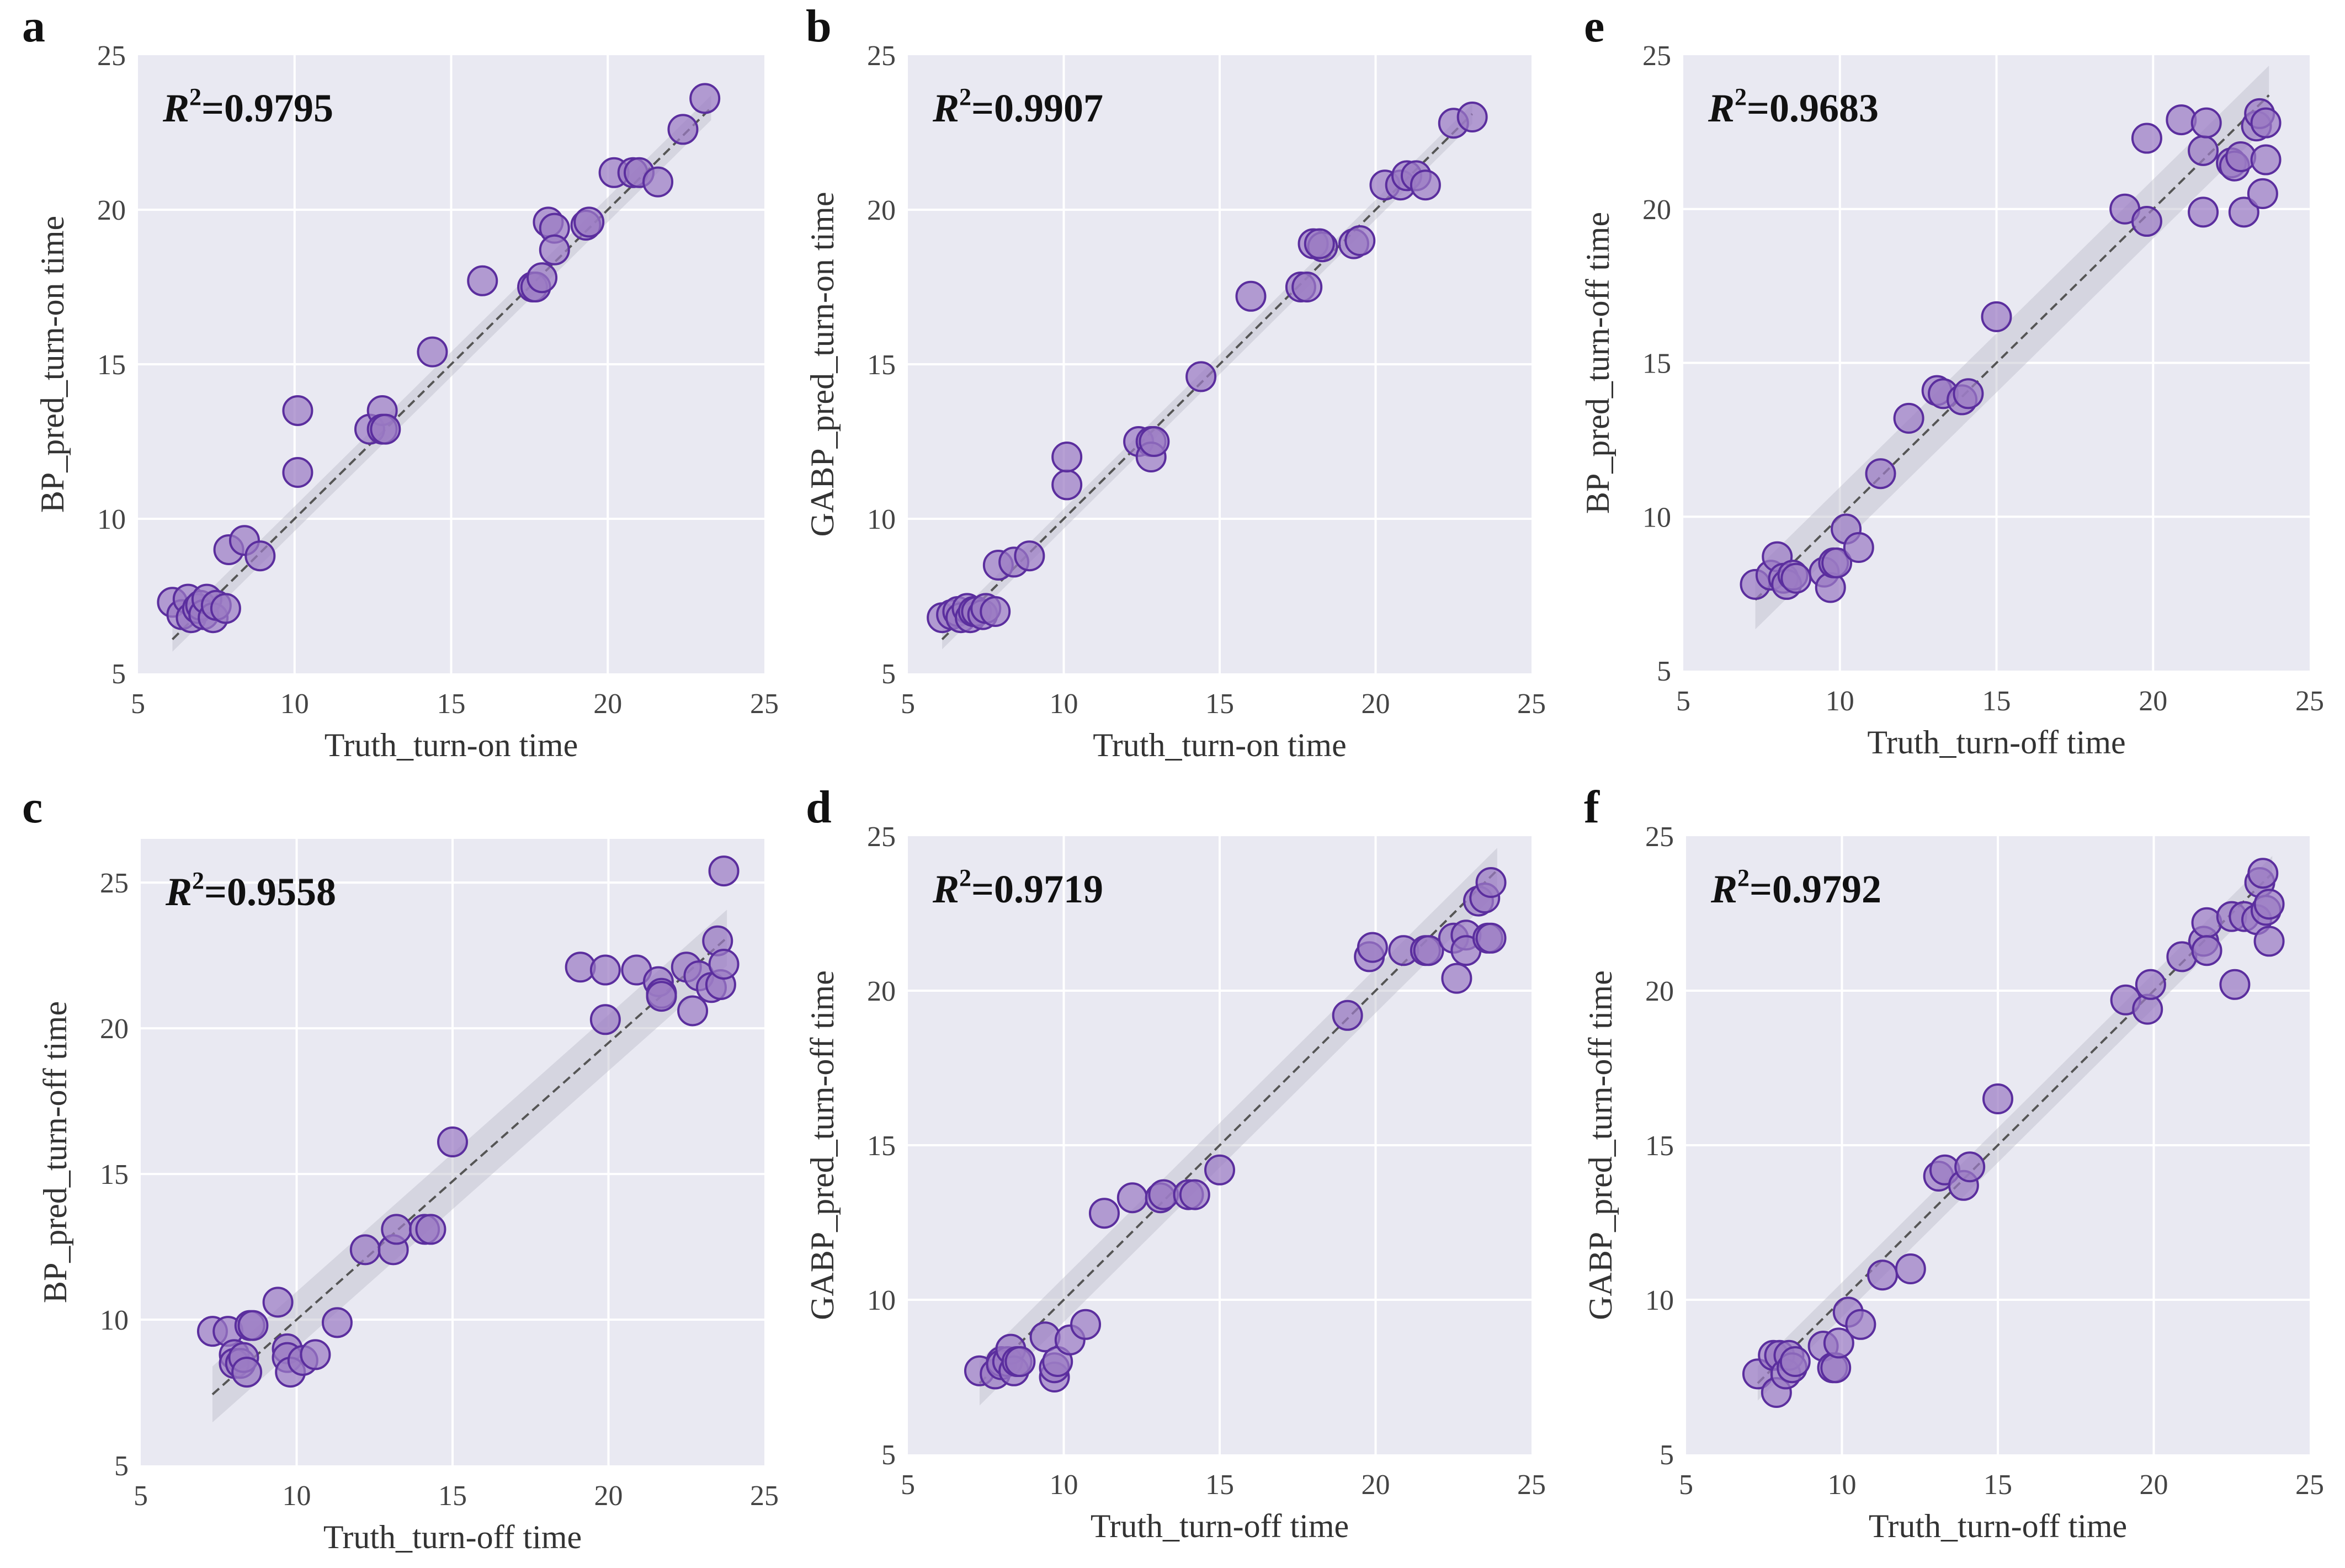  Describe the element at coordinates (822, 365) in the screenshot. I see `y-axis-label: GABP_pred_turn-on time` at that location.